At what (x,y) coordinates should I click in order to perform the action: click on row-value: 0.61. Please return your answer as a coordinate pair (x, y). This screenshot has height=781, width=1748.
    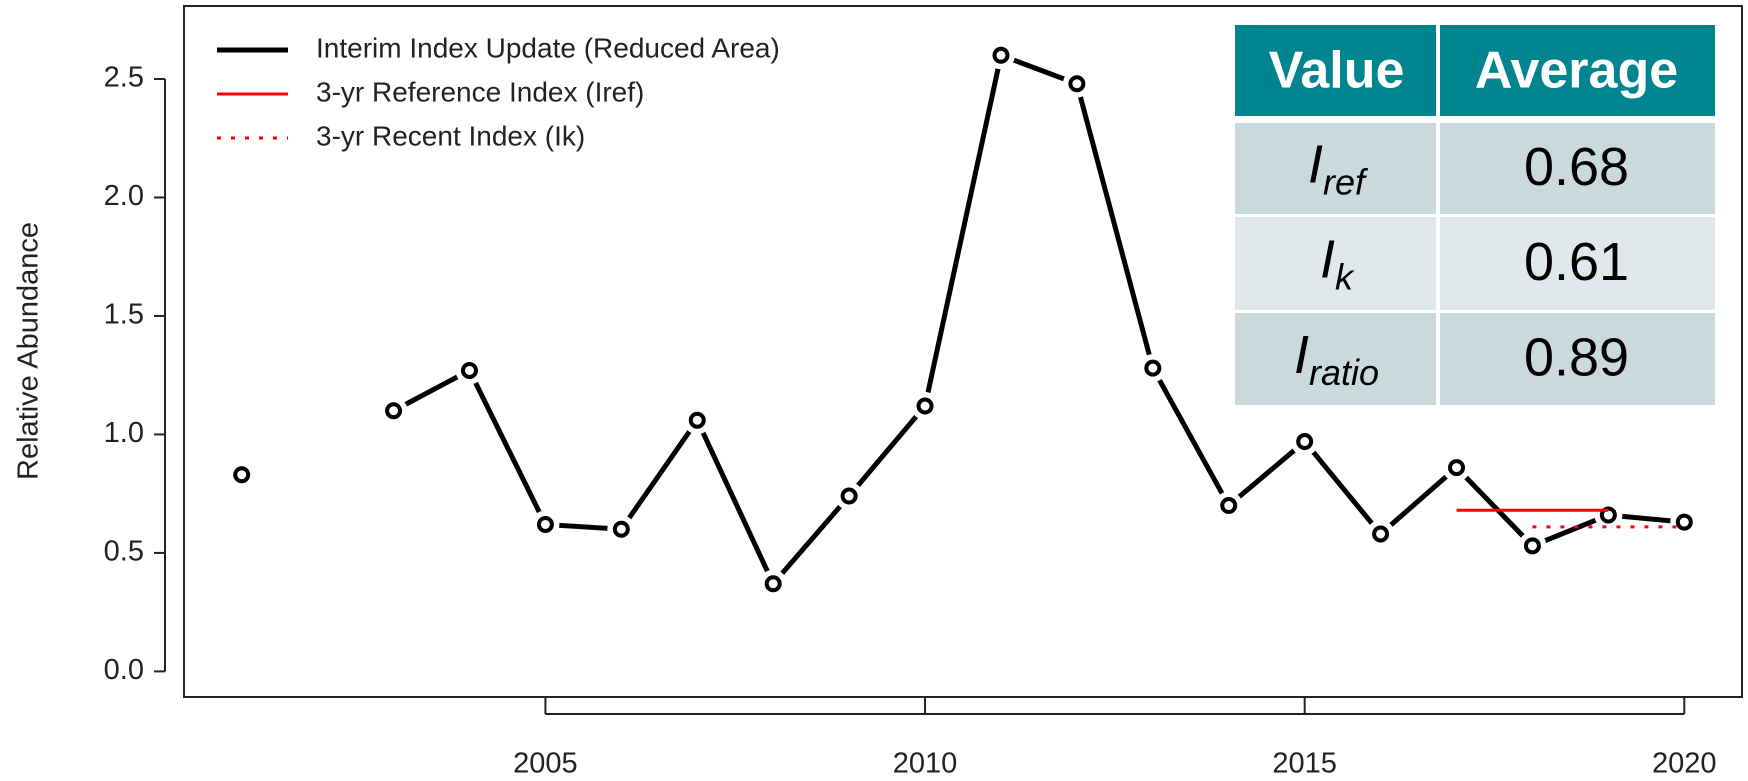
    Looking at the image, I should click on (1576, 262).